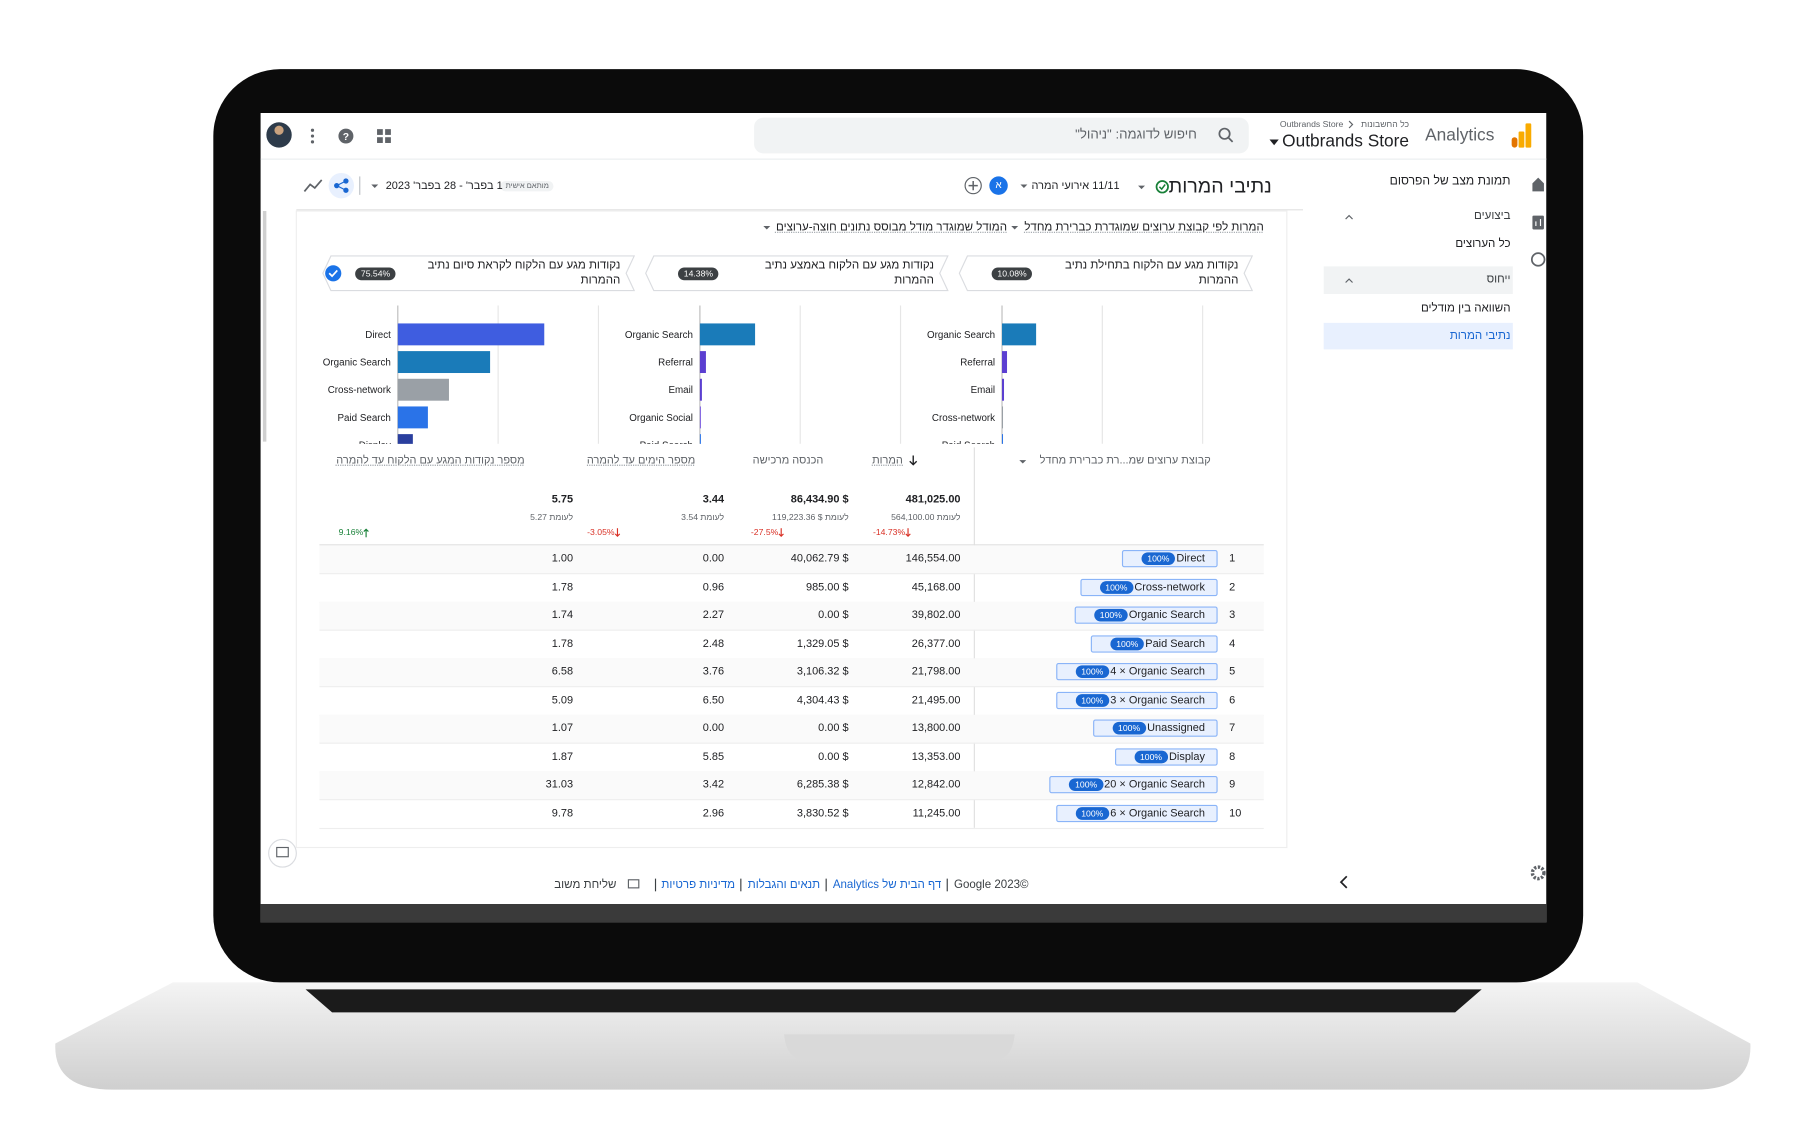 The width and height of the screenshot is (1808, 1135). What do you see at coordinates (600, 532) in the screenshot?
I see `change-value: -3.05%` at bounding box center [600, 532].